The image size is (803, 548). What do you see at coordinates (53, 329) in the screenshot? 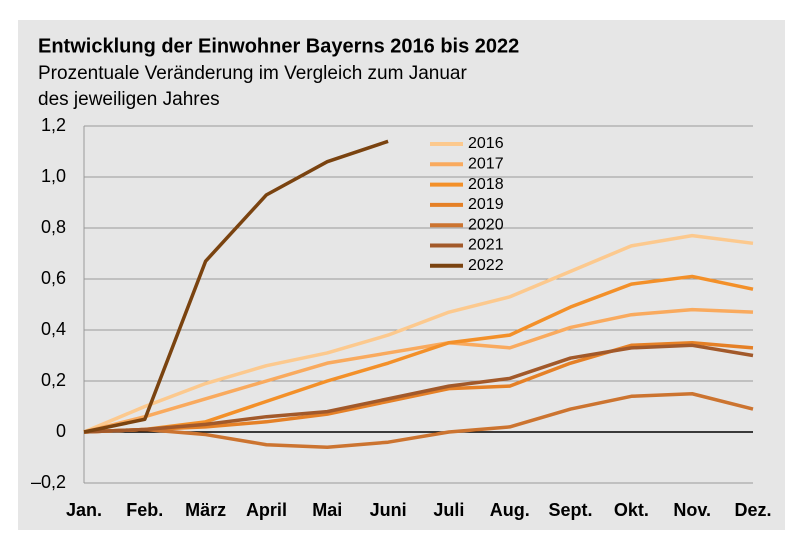
I see `y-tick-label: 0,4` at bounding box center [53, 329].